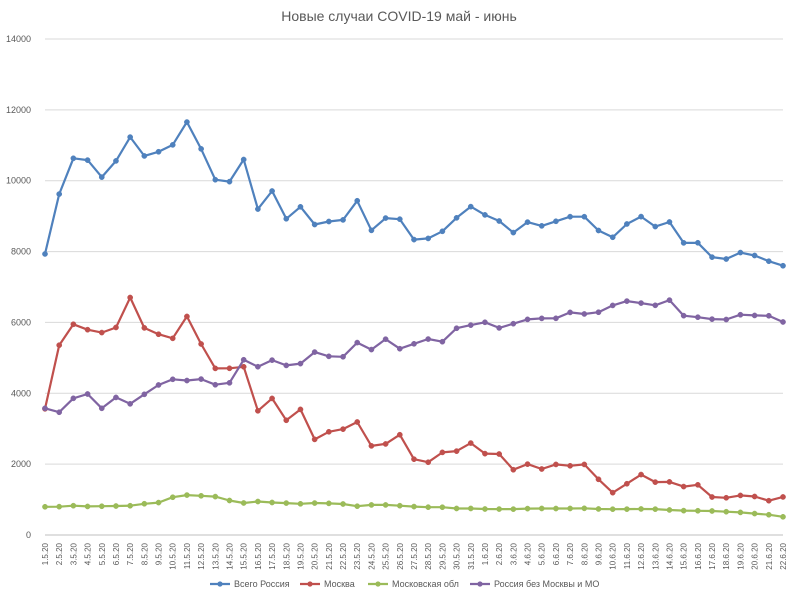  Describe the element at coordinates (641, 555) in the screenshot. I see `x-tick-label: 12.6.20` at that location.